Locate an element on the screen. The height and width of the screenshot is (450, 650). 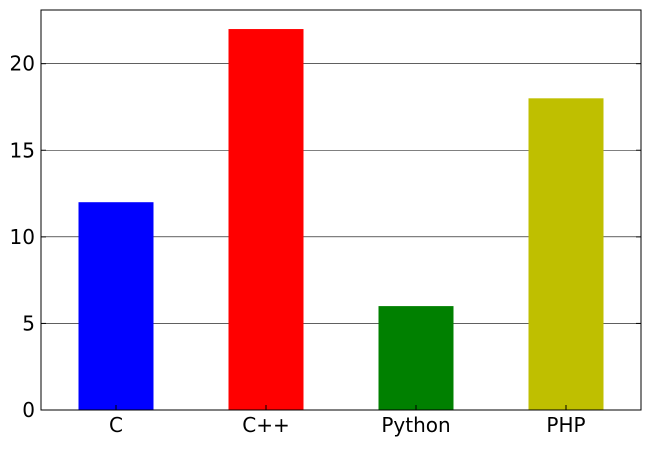
y-tick-label-20: 20 is located at coordinates (22, 64).